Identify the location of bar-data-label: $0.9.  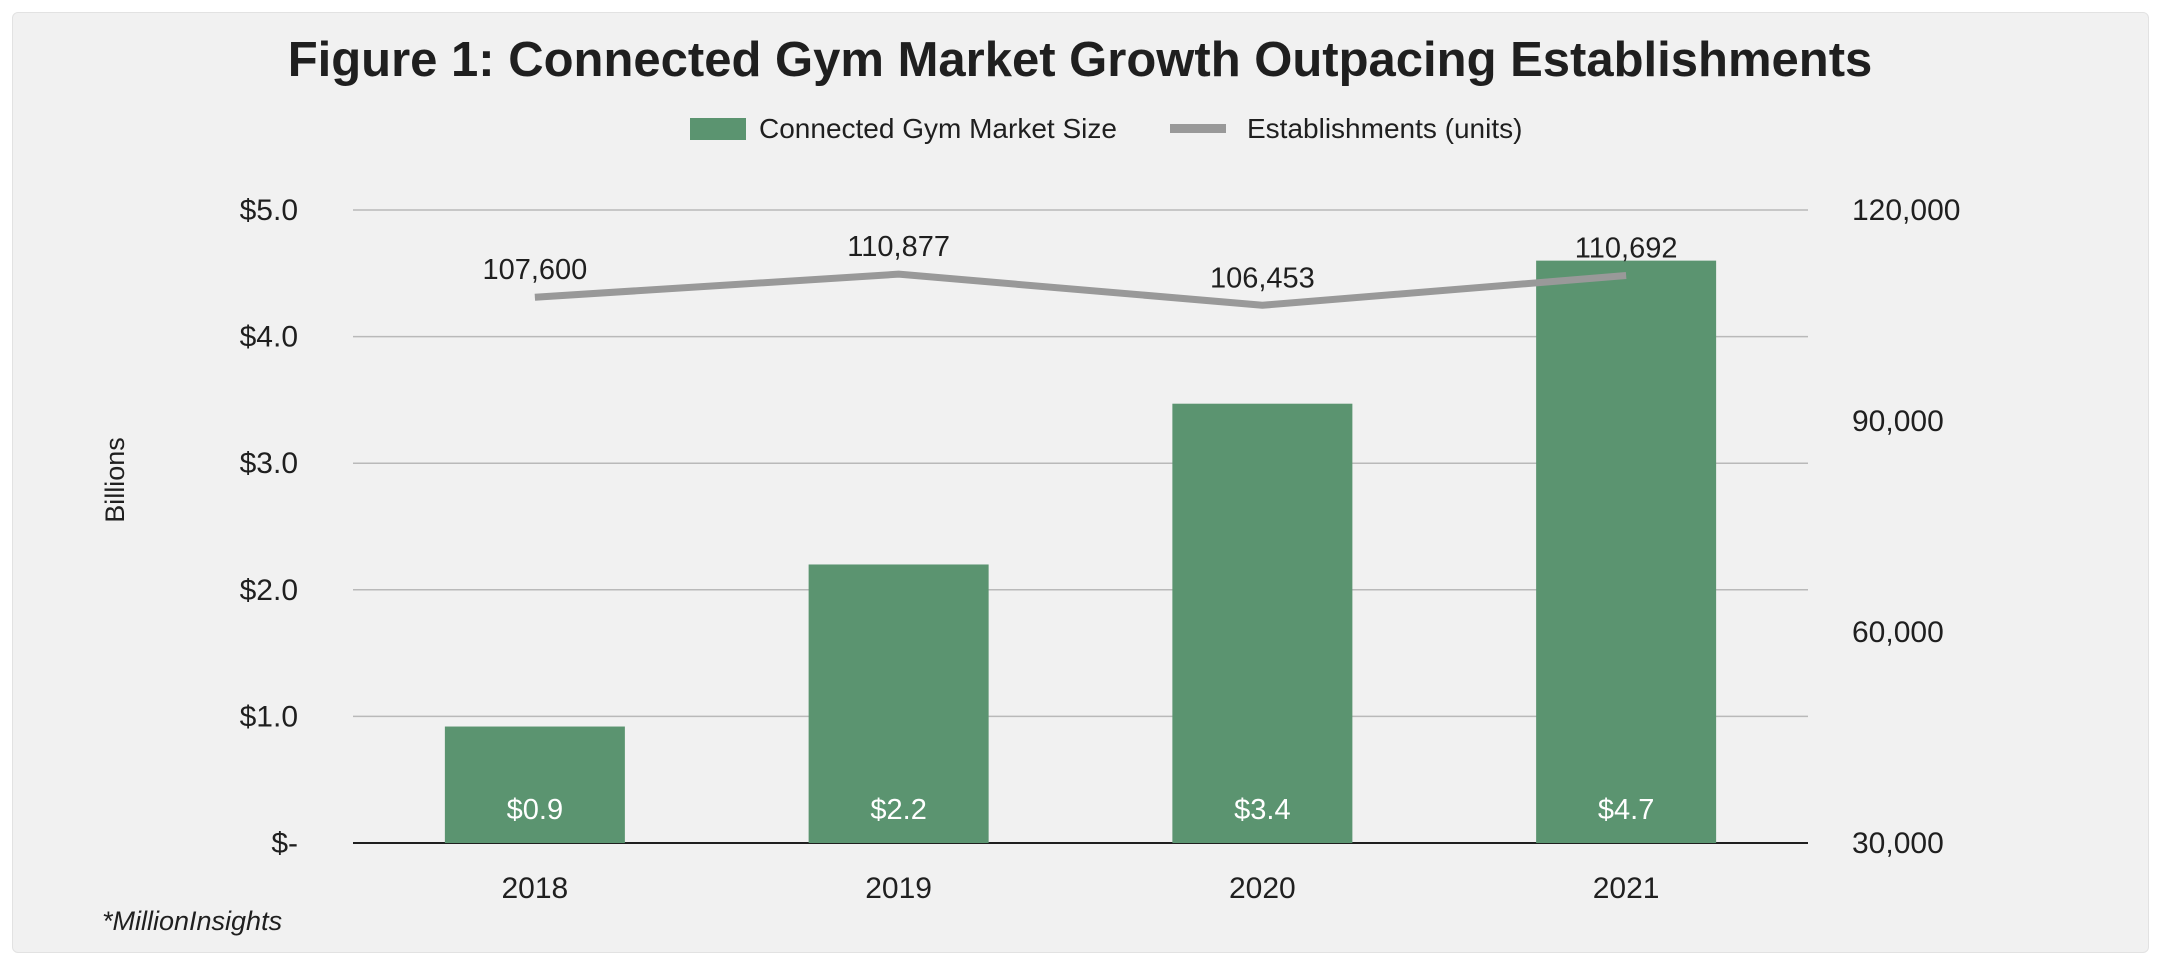
(535, 810).